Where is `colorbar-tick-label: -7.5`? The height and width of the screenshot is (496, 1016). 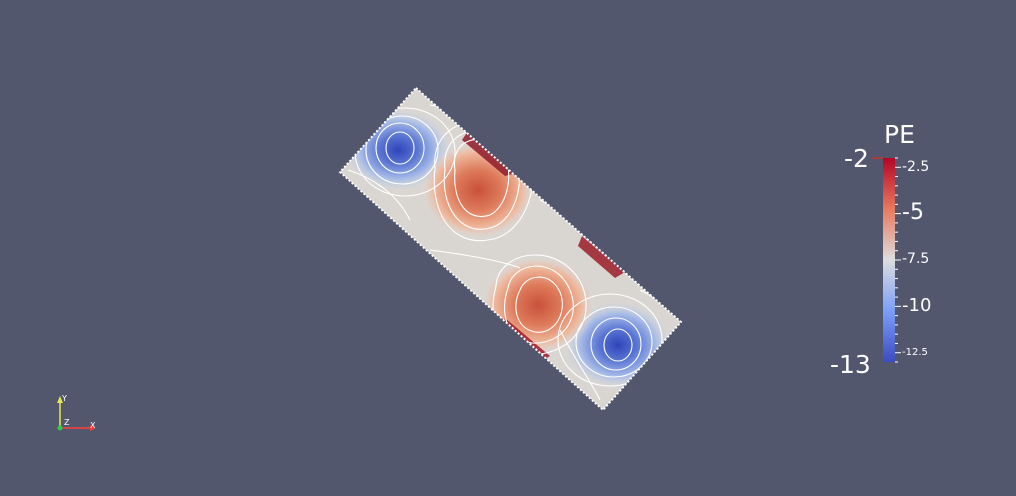
colorbar-tick-label: -7.5 is located at coordinates (916, 259).